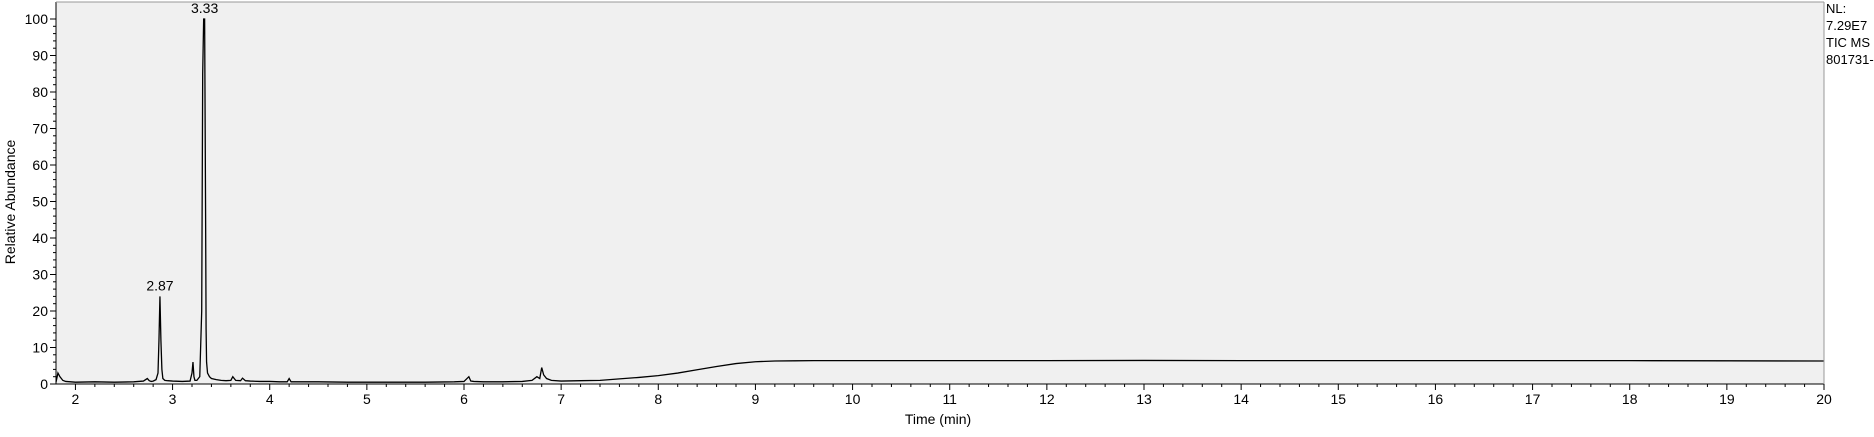 This screenshot has height=437, width=1874. I want to click on x-tick-label: 17, so click(1533, 399).